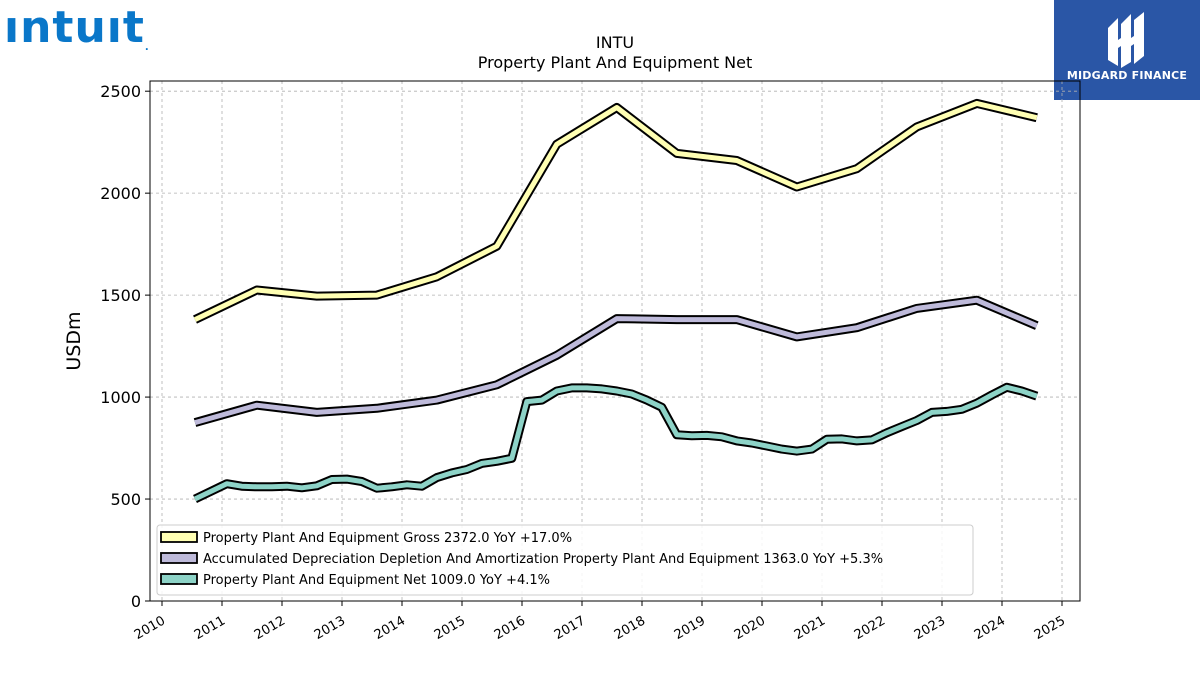  I want to click on y-tick-label: 2000, so click(120, 193).